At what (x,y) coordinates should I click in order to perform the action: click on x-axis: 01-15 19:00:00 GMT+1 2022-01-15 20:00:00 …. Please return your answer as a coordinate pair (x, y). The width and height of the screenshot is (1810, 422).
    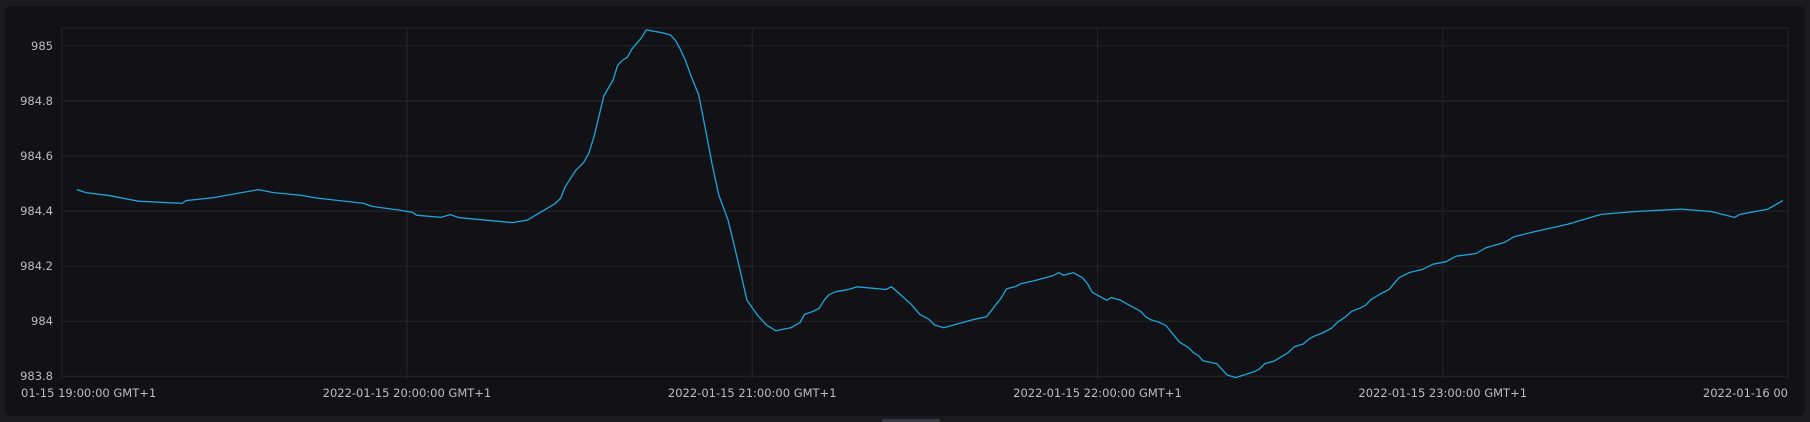
    Looking at the image, I should click on (904, 393).